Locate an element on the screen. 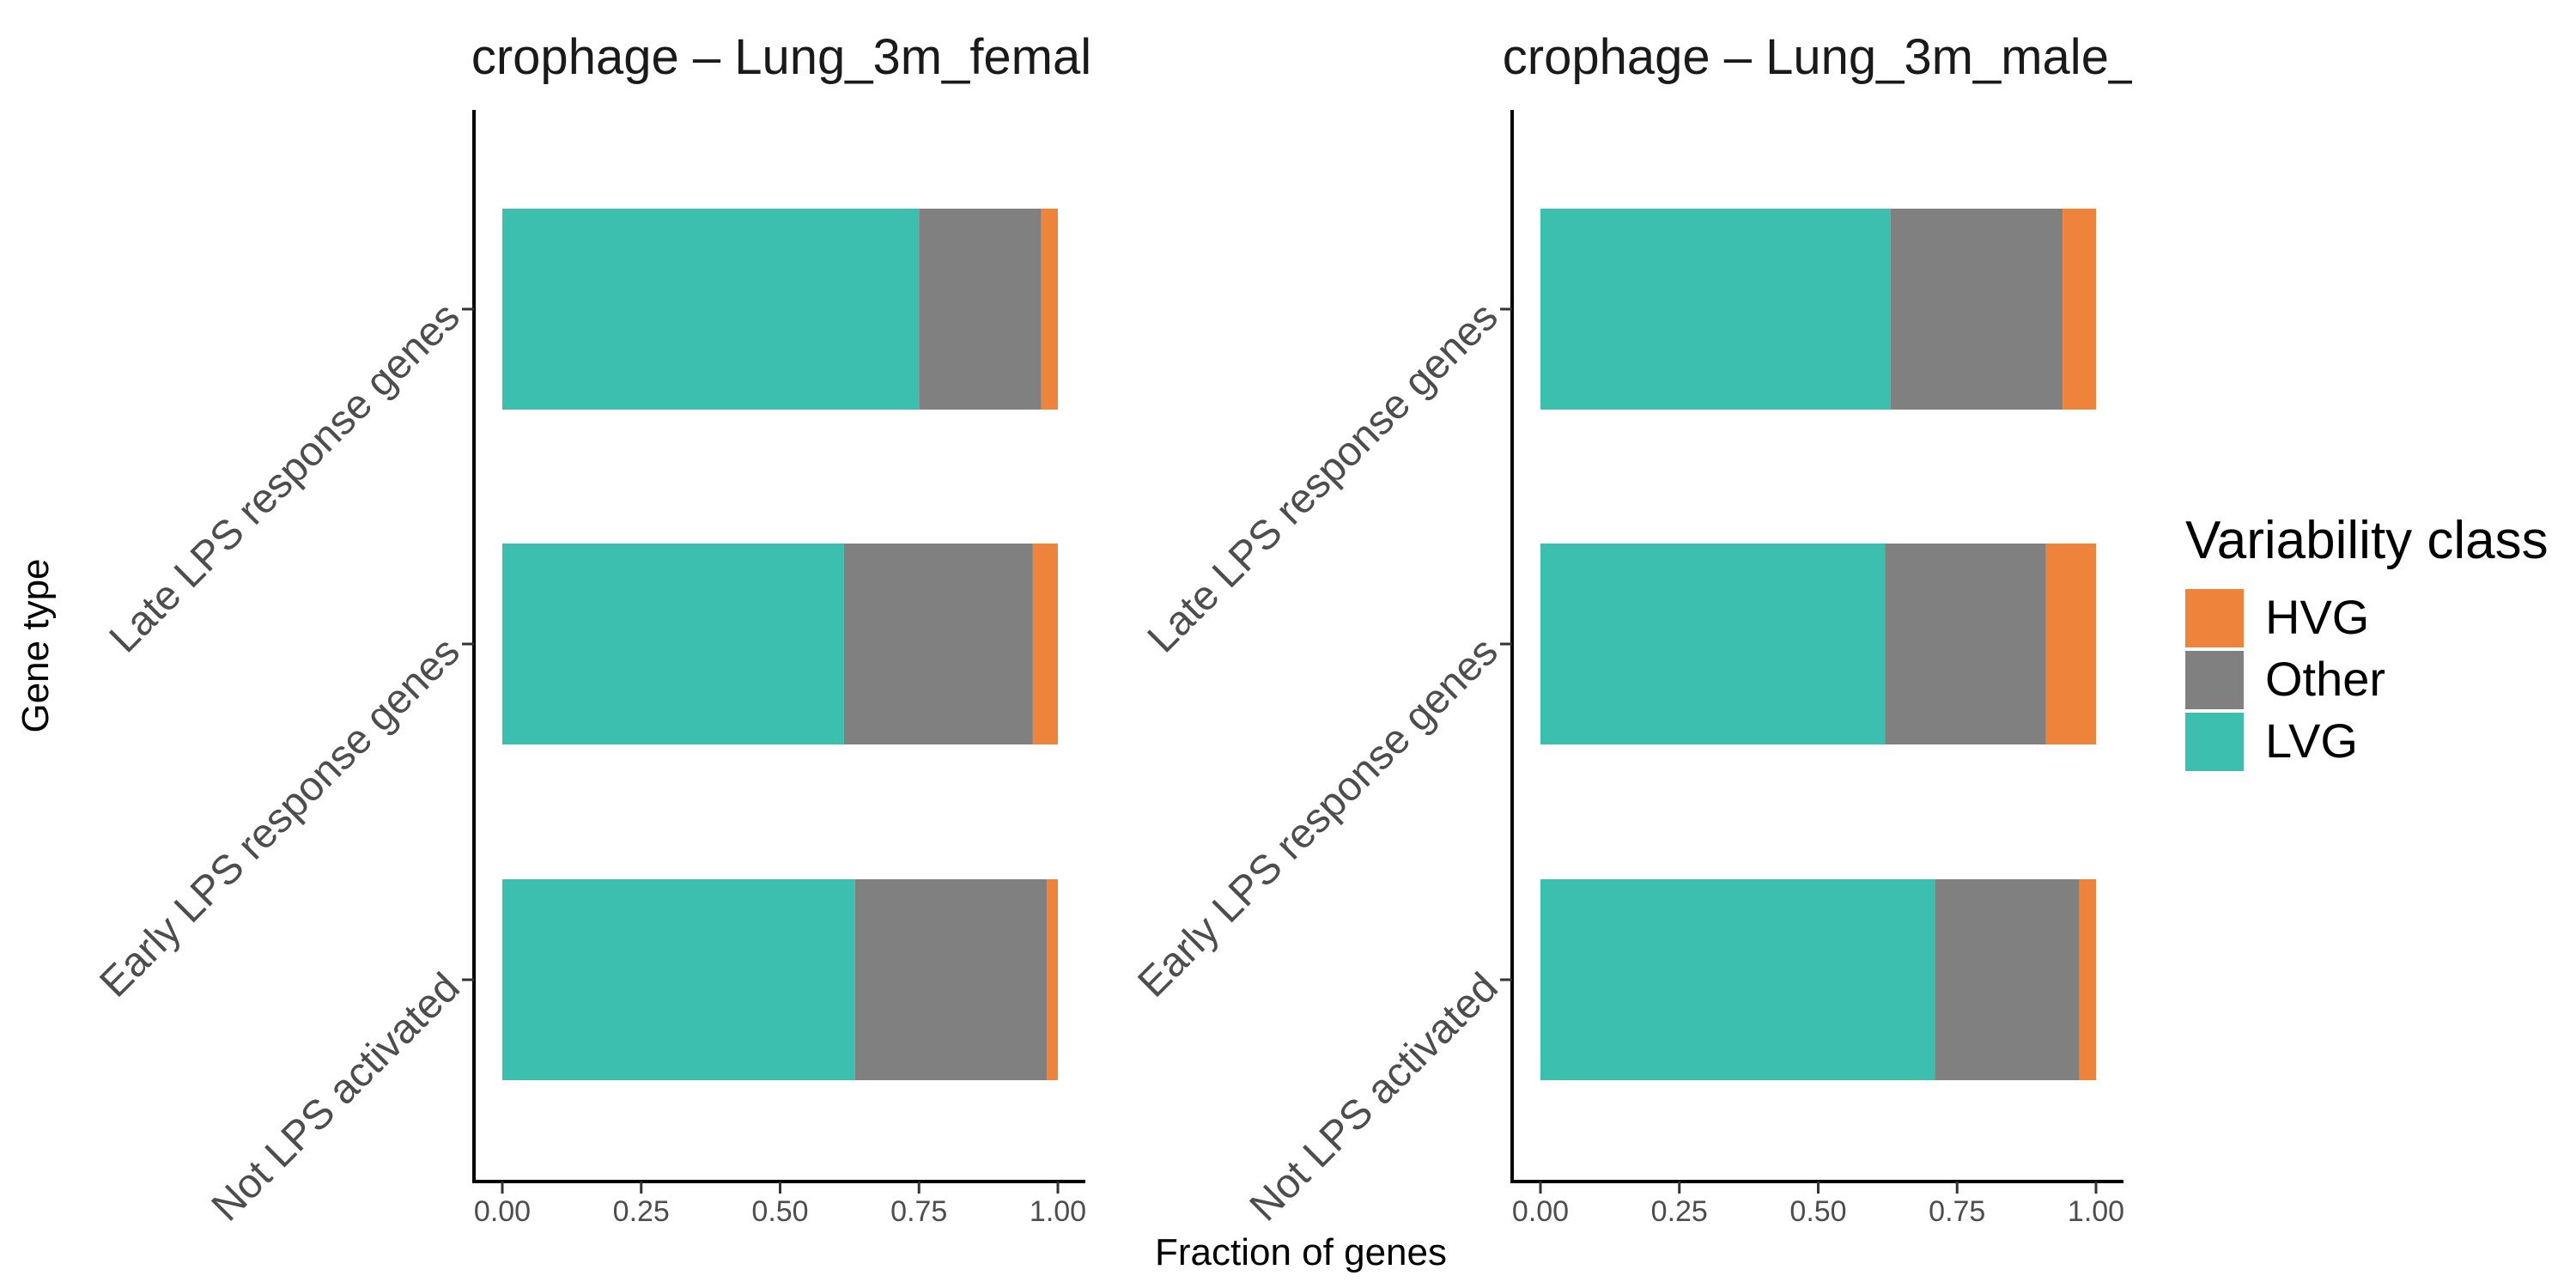  y-axis-label: Gene type is located at coordinates (36, 645).